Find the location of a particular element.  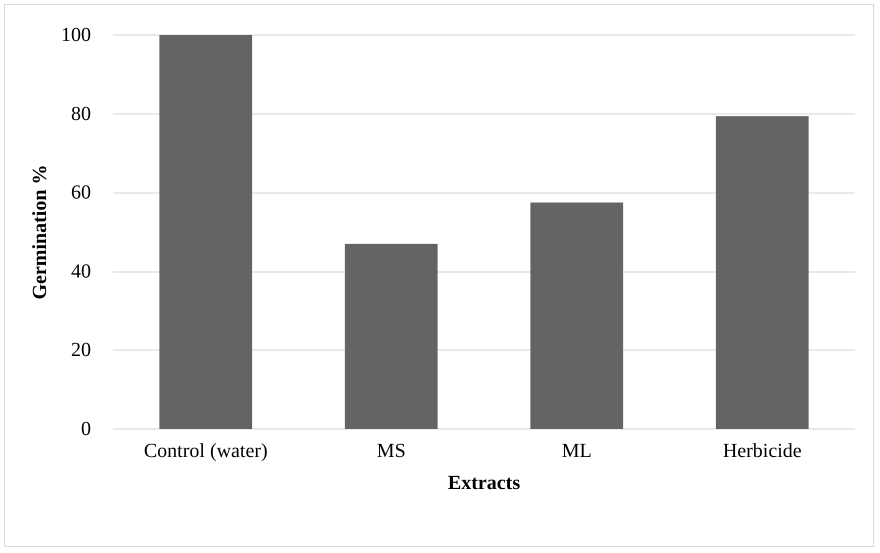

y-axis-title: Germination % is located at coordinates (40, 232).